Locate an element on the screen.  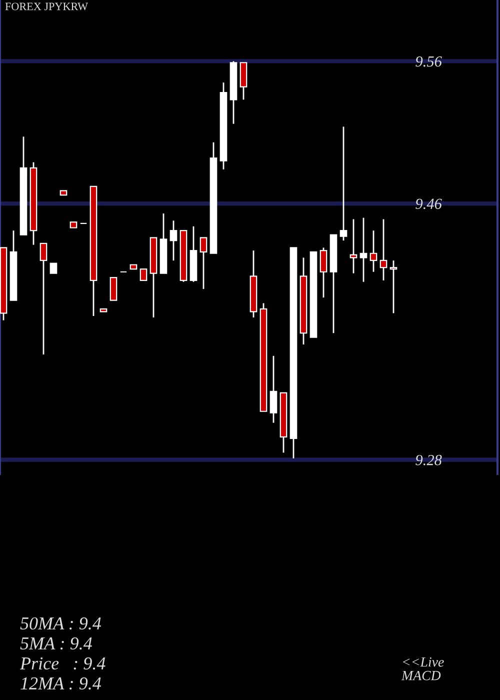
y-tick-label: 9.56 is located at coordinates (429, 61).